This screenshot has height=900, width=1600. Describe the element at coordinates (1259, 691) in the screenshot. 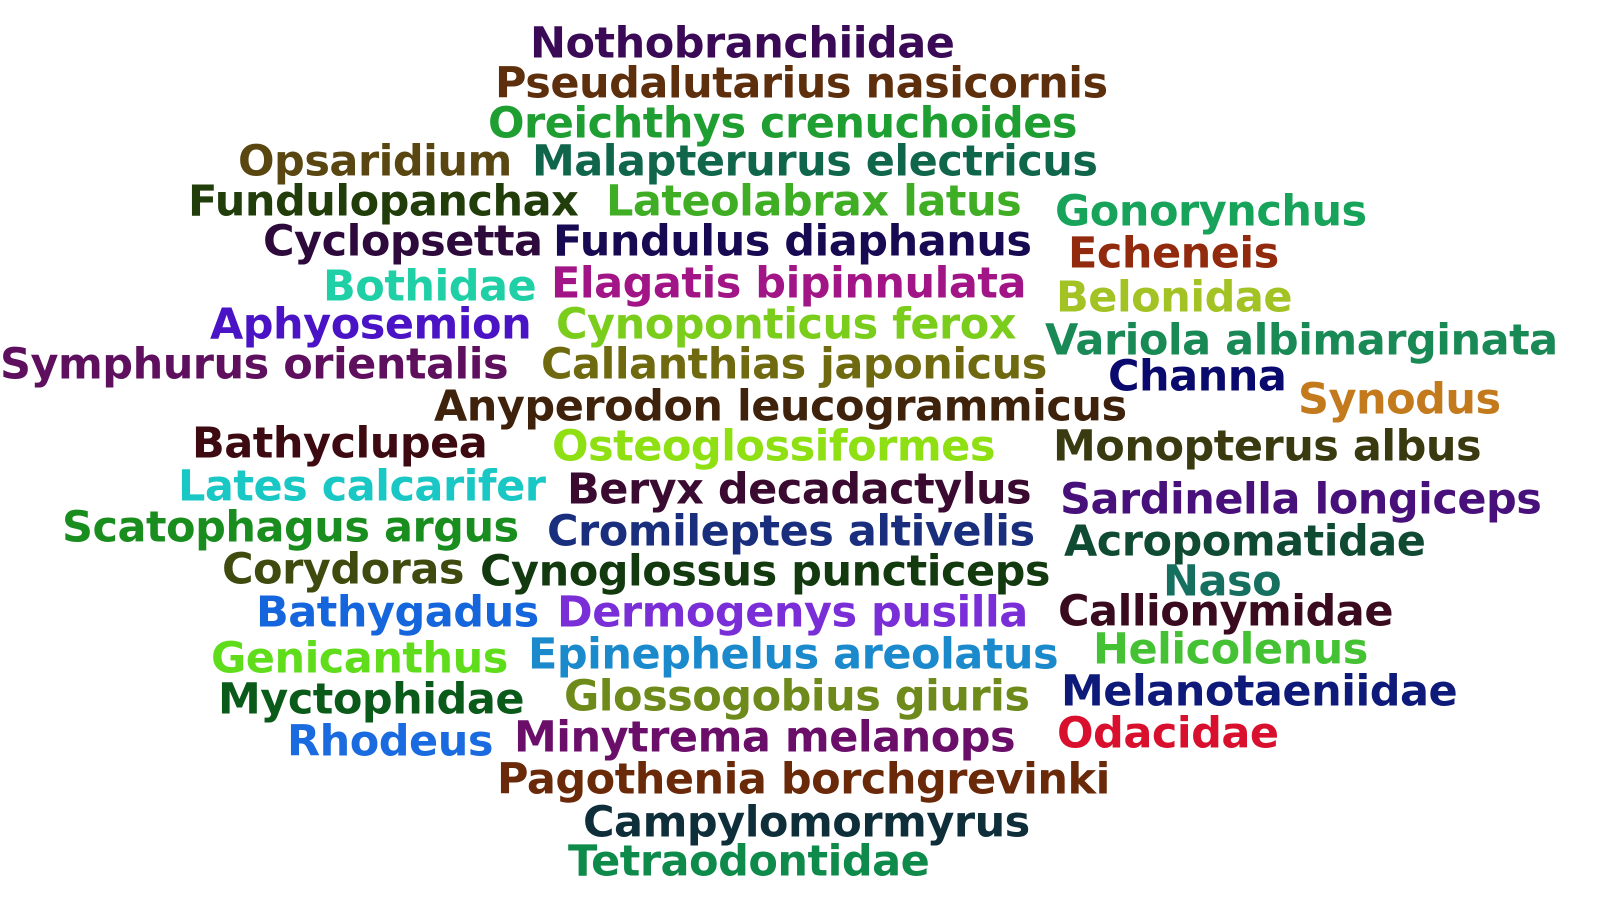

I see `word-42: Melanotaeniidae` at that location.